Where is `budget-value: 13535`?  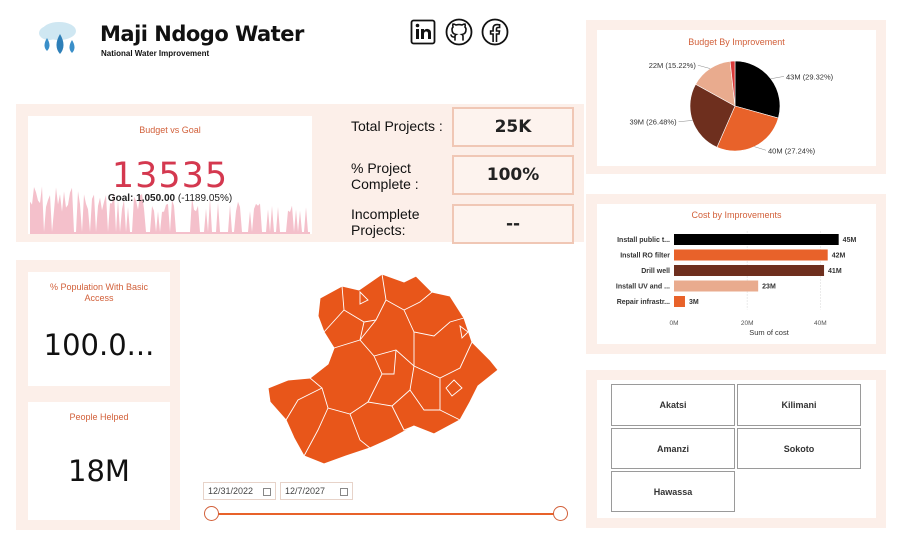 budget-value: 13535 is located at coordinates (170, 176).